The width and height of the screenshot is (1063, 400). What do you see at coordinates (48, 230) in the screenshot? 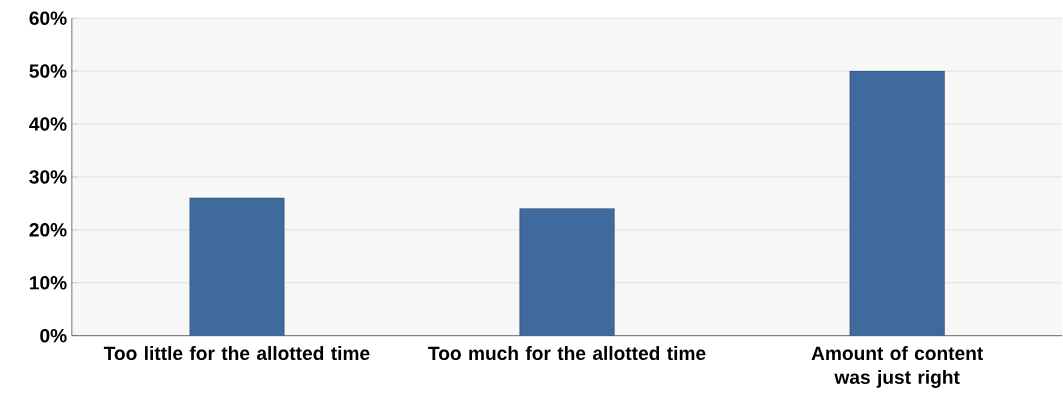
I see `y-tick-label: 20%` at bounding box center [48, 230].